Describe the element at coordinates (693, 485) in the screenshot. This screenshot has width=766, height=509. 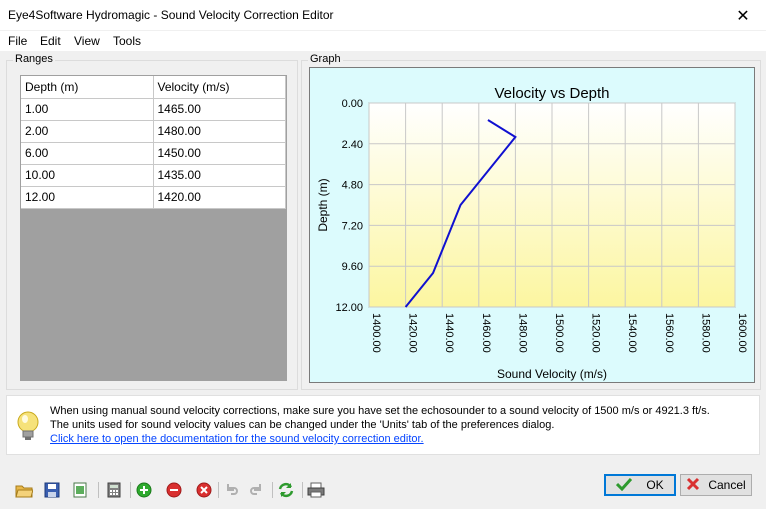
I see `cancel-x-icon` at that location.